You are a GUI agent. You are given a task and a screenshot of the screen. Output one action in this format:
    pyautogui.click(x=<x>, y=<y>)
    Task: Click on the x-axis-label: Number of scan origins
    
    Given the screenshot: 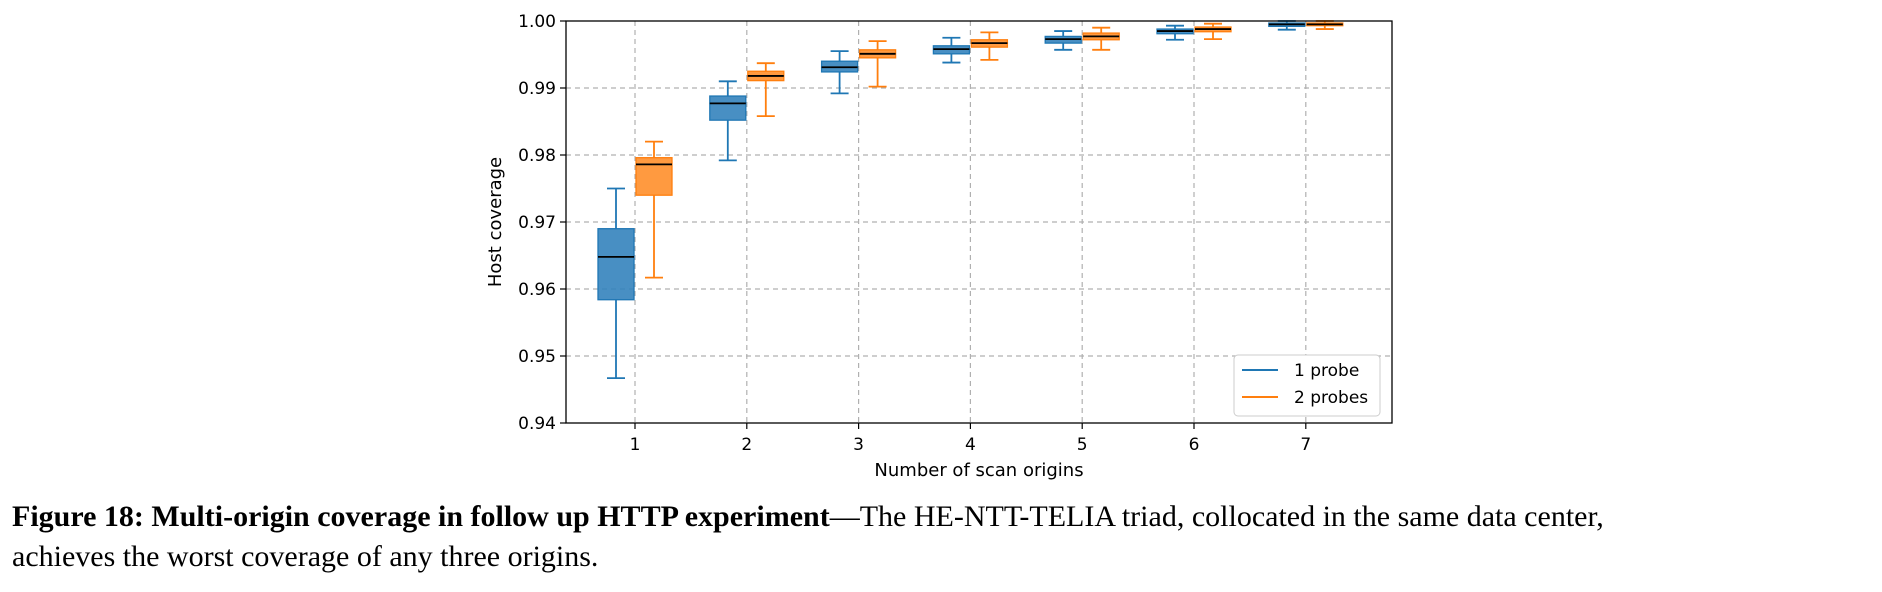 What is the action you would take?
    pyautogui.click(x=978, y=470)
    